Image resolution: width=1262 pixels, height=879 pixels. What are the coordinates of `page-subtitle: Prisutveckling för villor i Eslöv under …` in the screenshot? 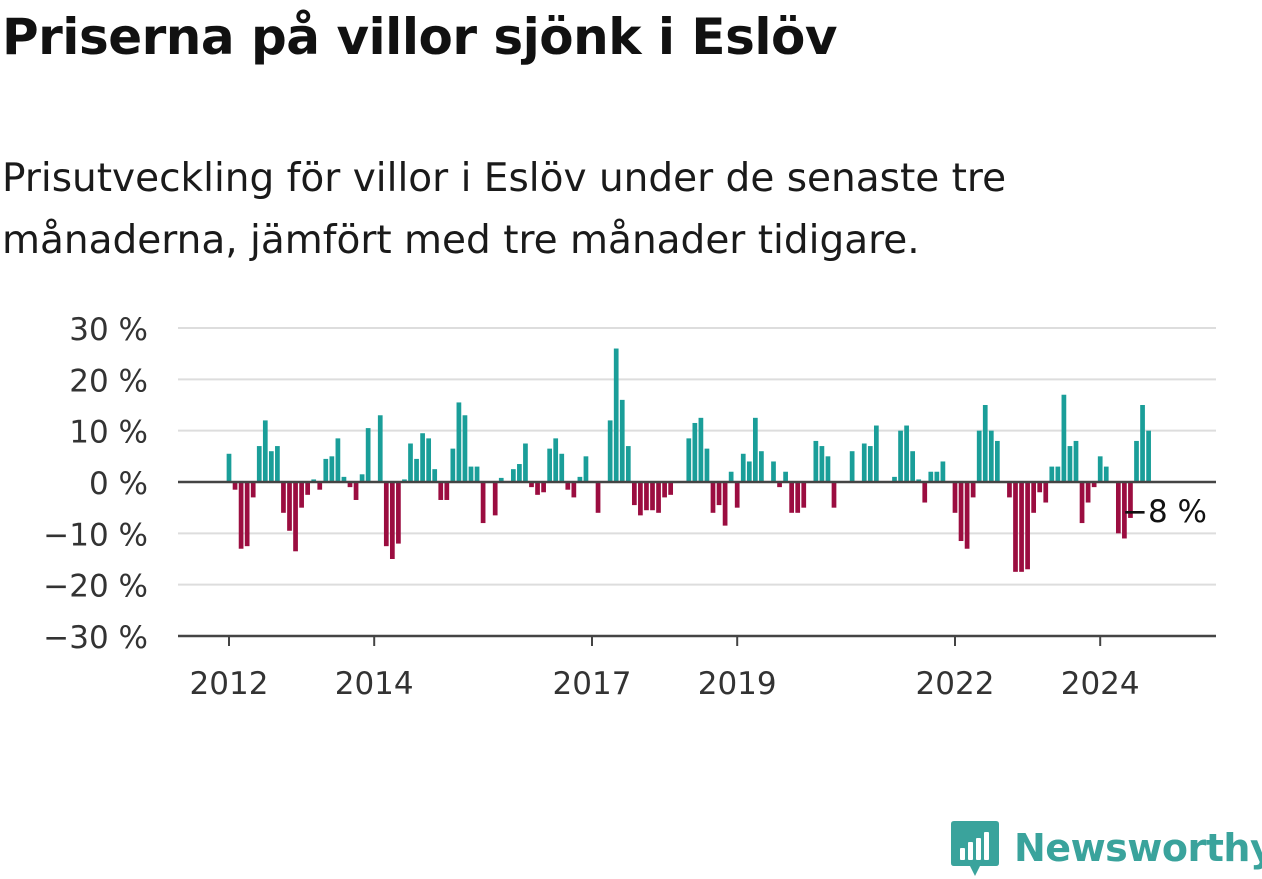 It's located at (504, 209).